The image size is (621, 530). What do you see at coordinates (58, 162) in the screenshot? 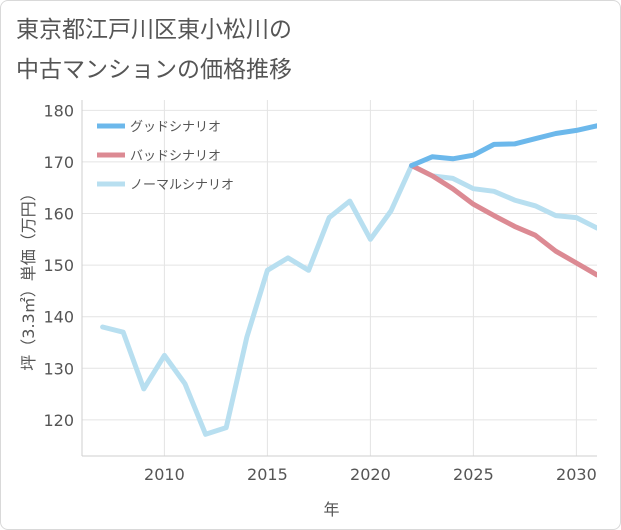
I see `y-tick-label: 170` at bounding box center [58, 162].